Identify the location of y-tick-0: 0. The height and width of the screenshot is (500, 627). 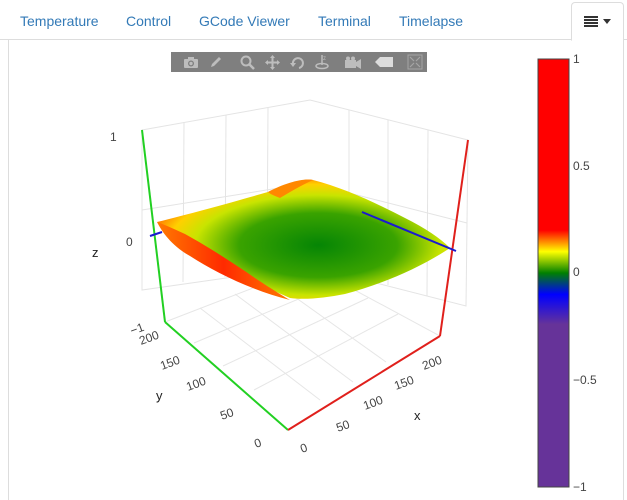
(257, 443).